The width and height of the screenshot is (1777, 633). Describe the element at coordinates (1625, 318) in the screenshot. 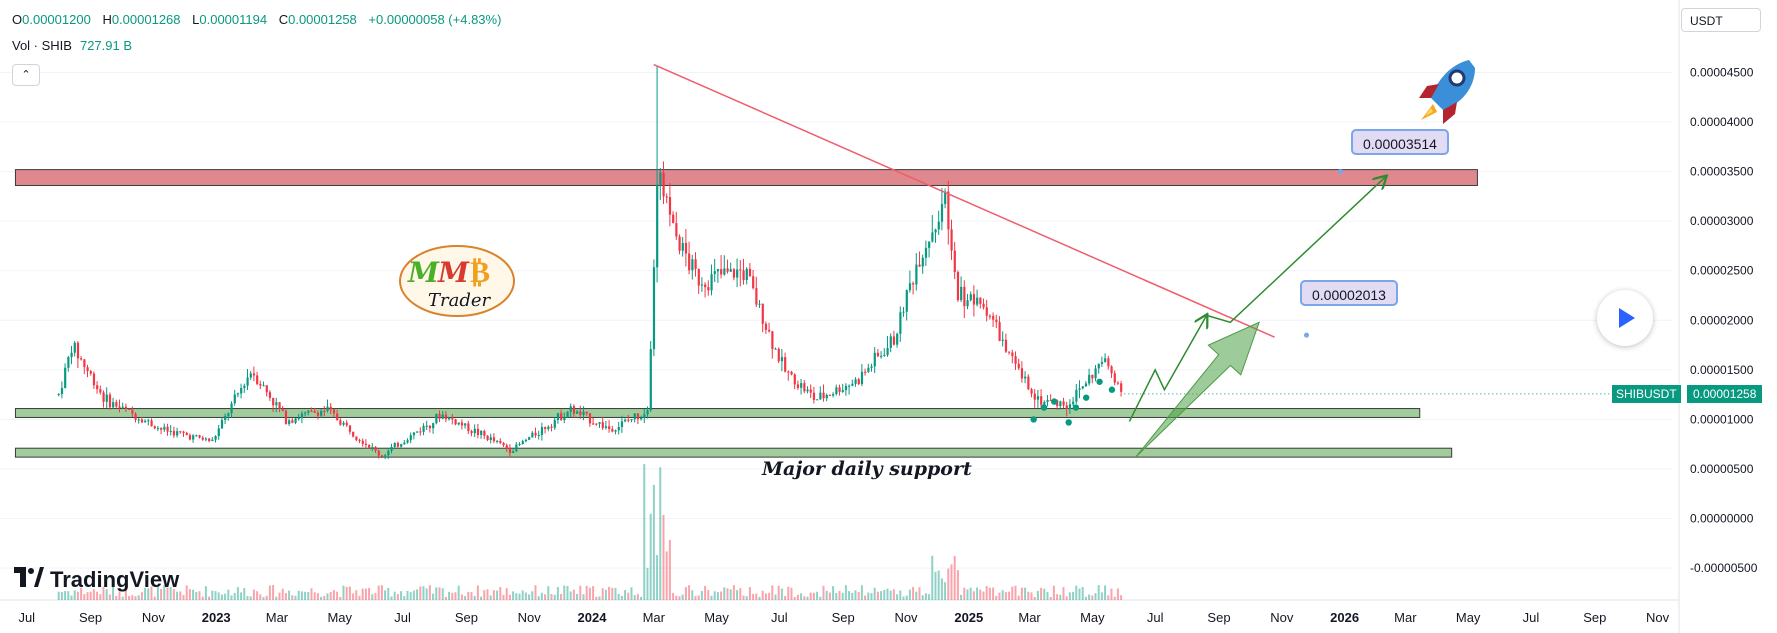

I see `play-icon` at that location.